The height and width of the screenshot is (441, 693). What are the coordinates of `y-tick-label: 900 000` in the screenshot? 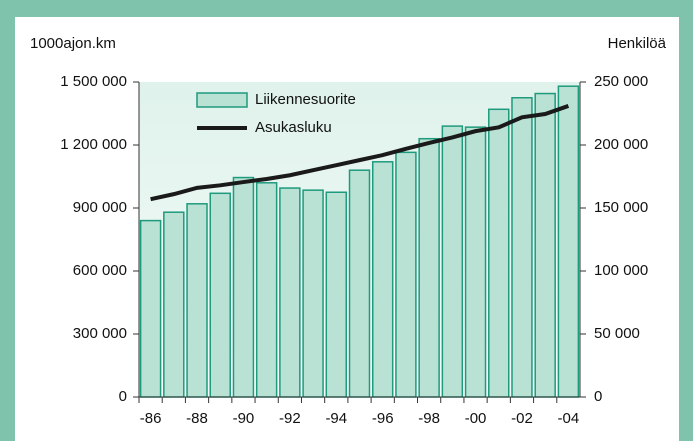 It's located at (100, 207).